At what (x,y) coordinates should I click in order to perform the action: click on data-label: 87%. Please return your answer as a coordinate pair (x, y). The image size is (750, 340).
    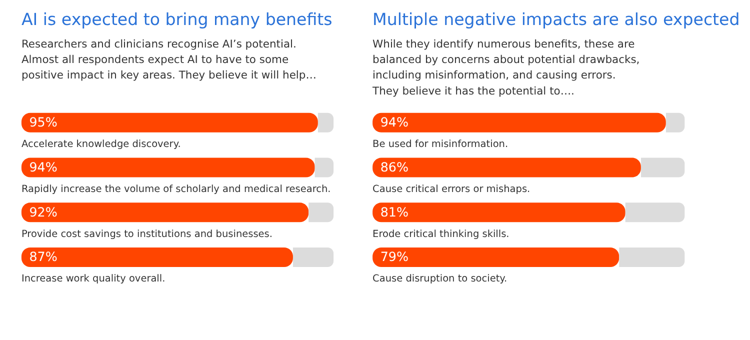
    Looking at the image, I should click on (43, 256).